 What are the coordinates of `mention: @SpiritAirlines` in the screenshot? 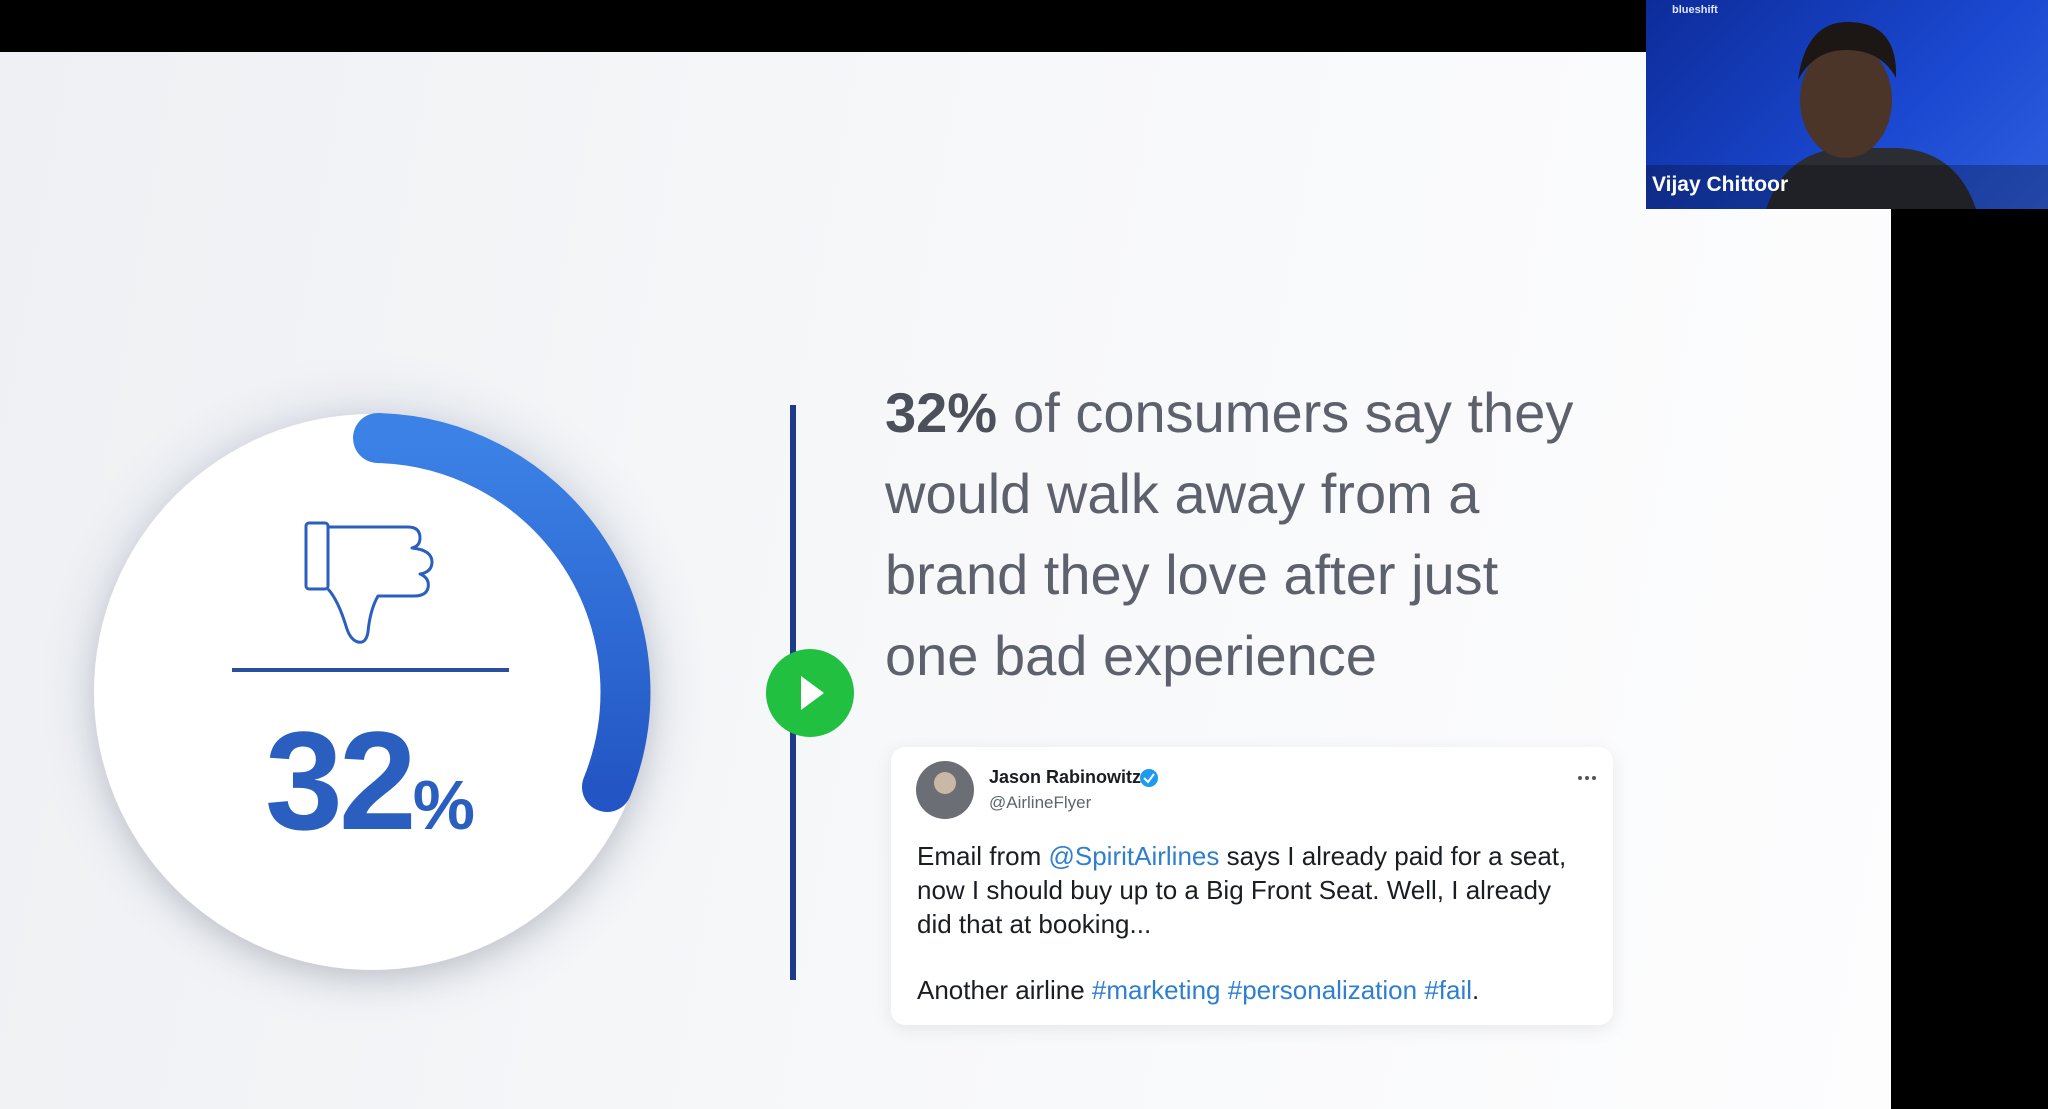 It's located at (1134, 856).